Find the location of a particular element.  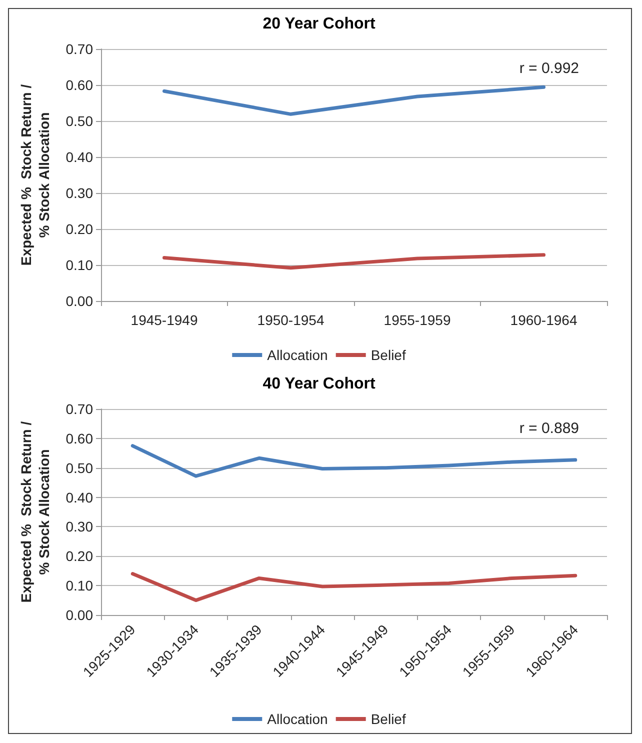

chart-title: 40 Year Cohort is located at coordinates (319, 384).